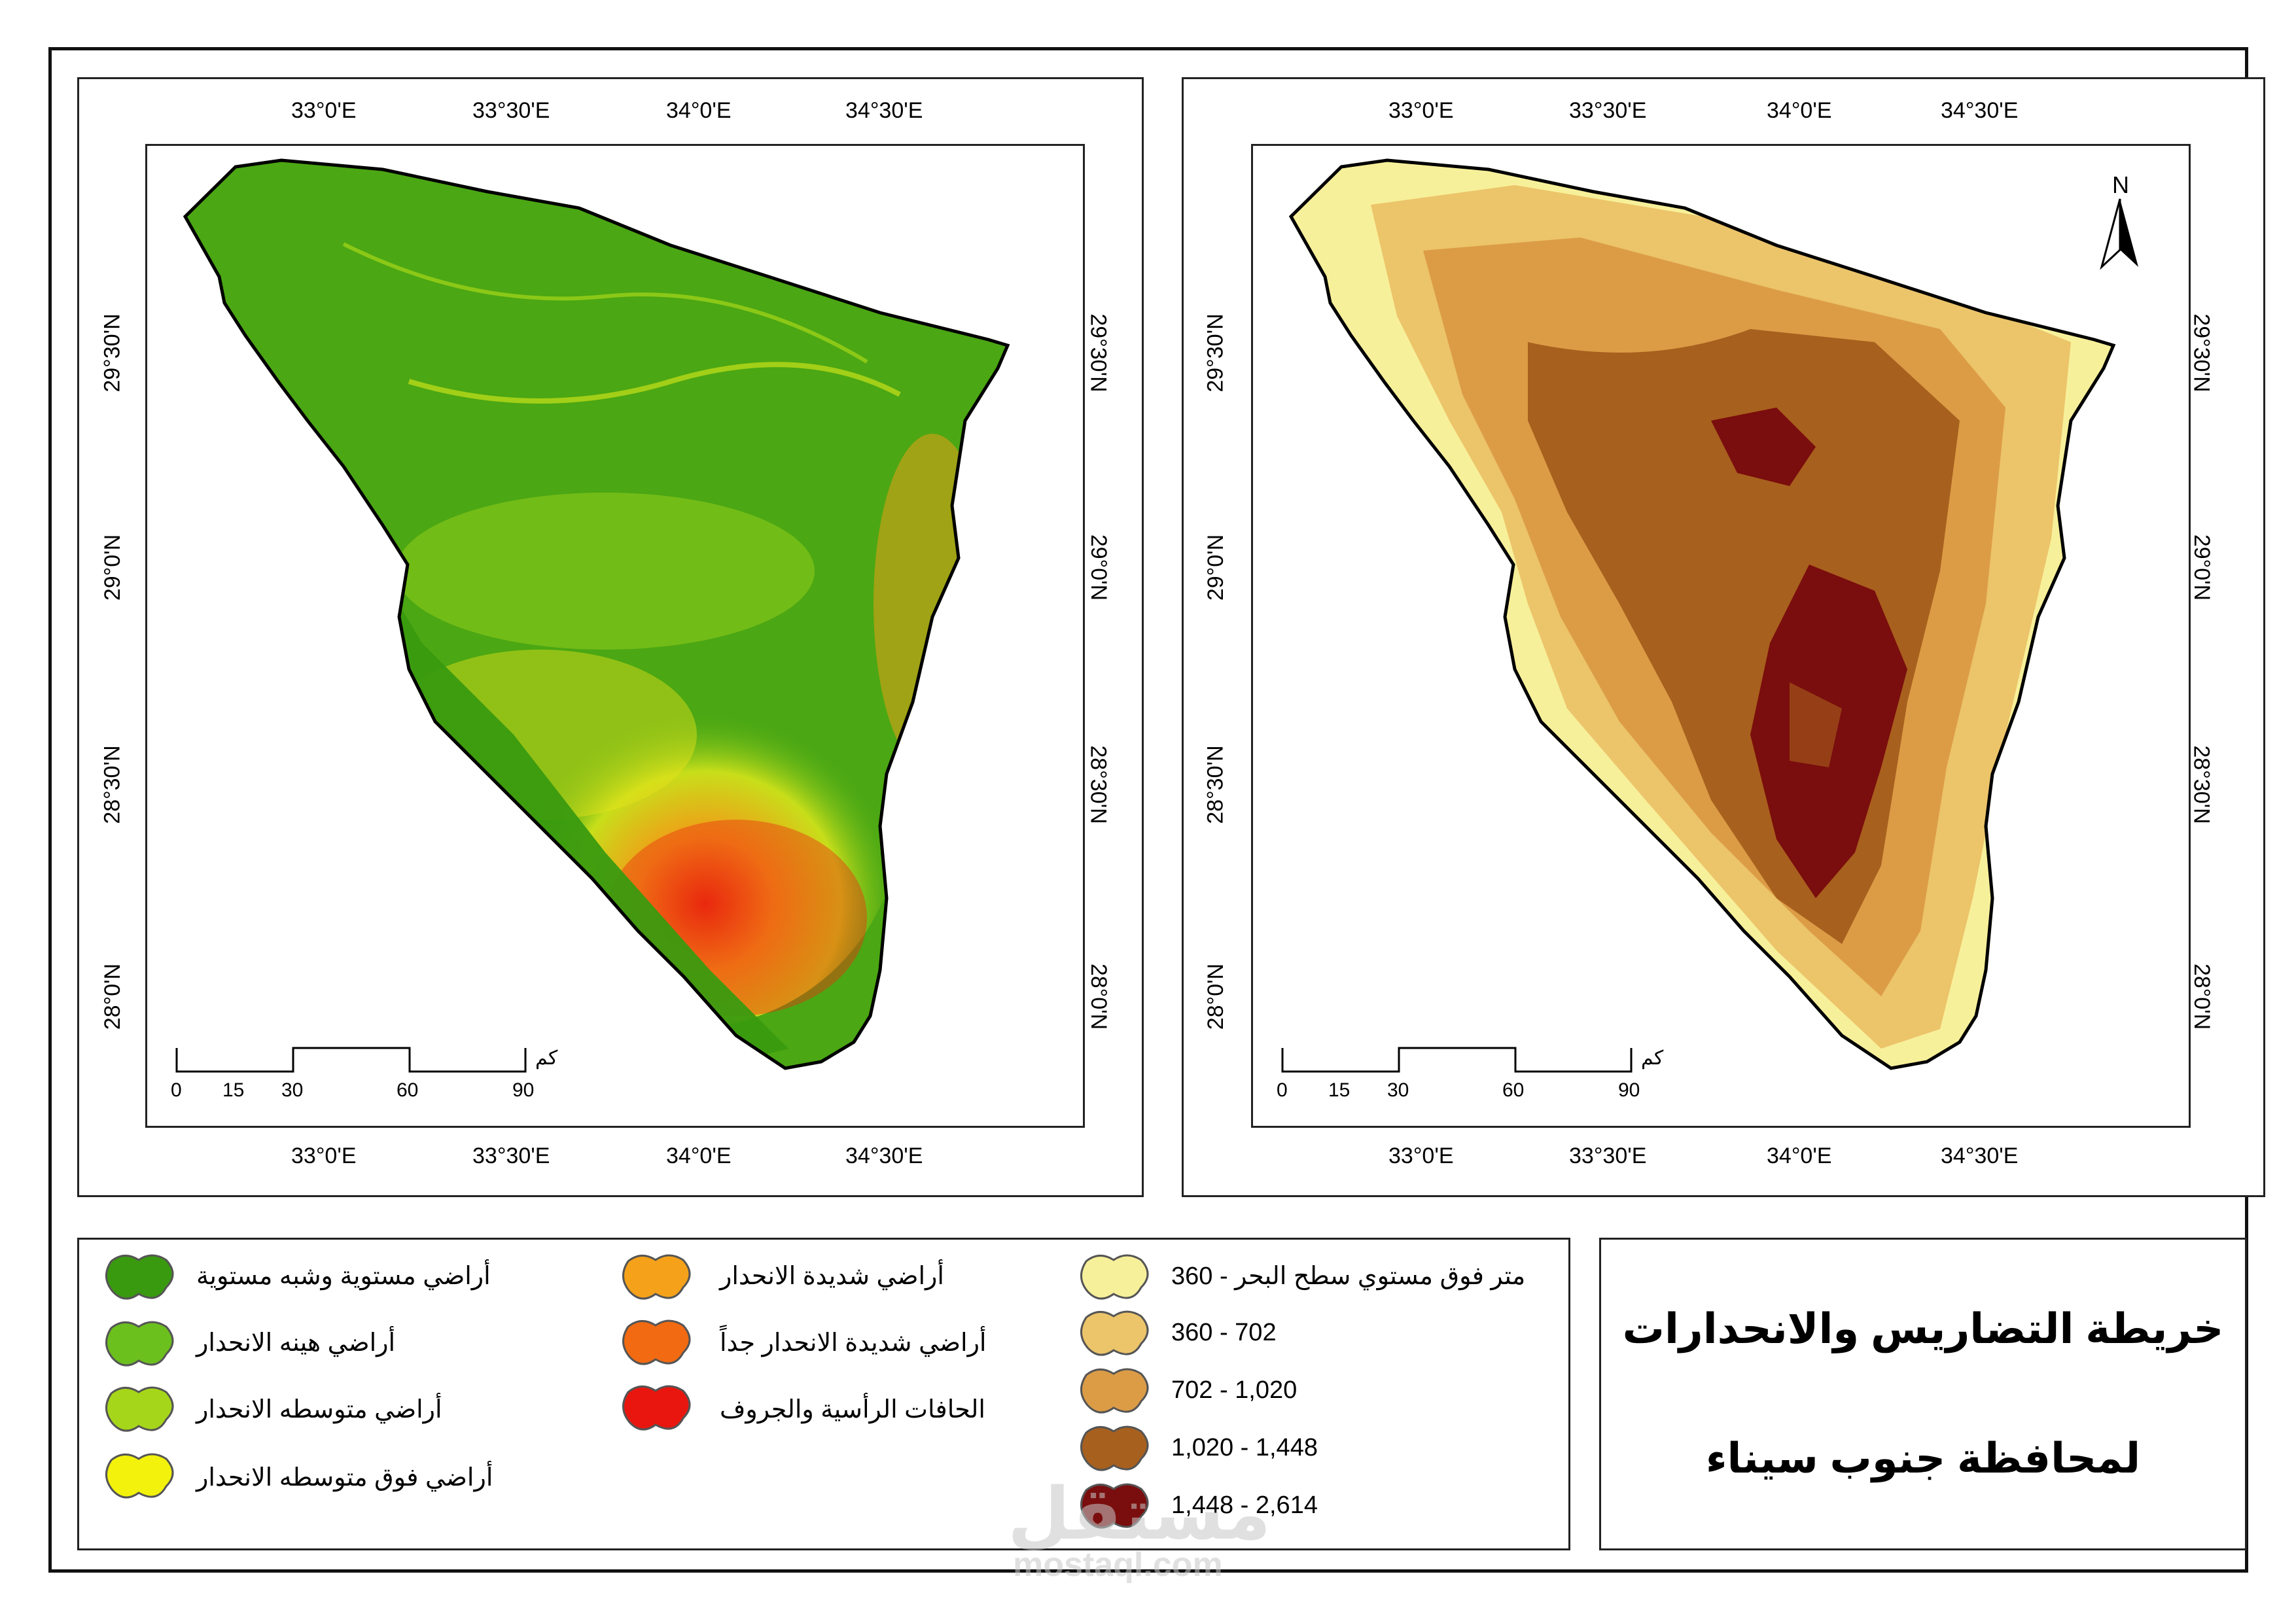  What do you see at coordinates (656, 1408) in the screenshot?
I see `legend-swatch-cliffs` at bounding box center [656, 1408].